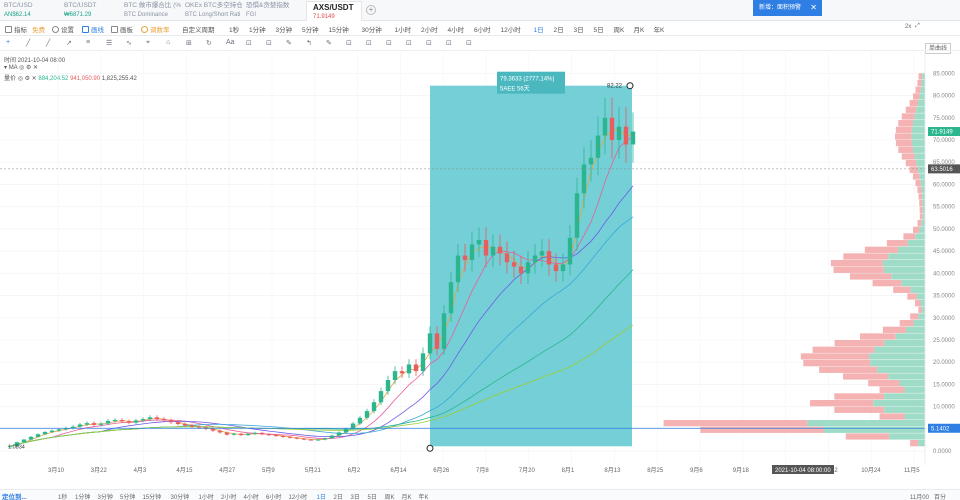 The image size is (960, 500). I want to click on time-badge-text: 2021-10-04 08:00:00, so click(803, 471).